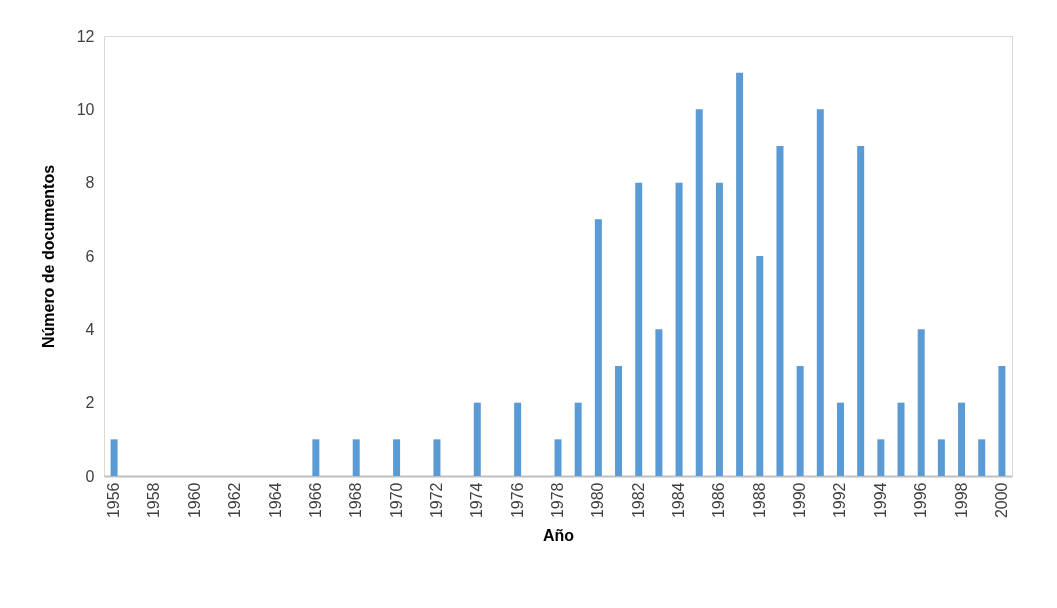  What do you see at coordinates (759, 500) in the screenshot?
I see `x-tick-label: 1988` at bounding box center [759, 500].